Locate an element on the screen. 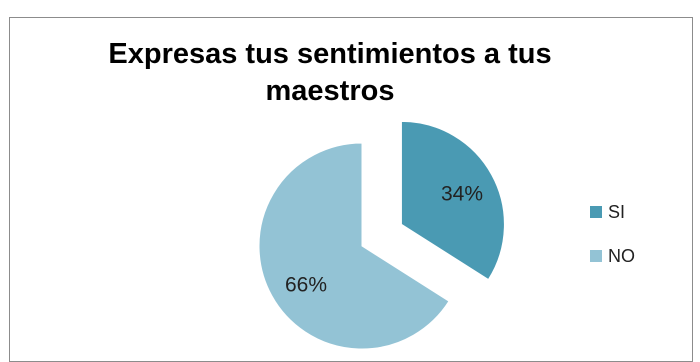 The image size is (700, 362). data-label-no: 66% is located at coordinates (306, 285).